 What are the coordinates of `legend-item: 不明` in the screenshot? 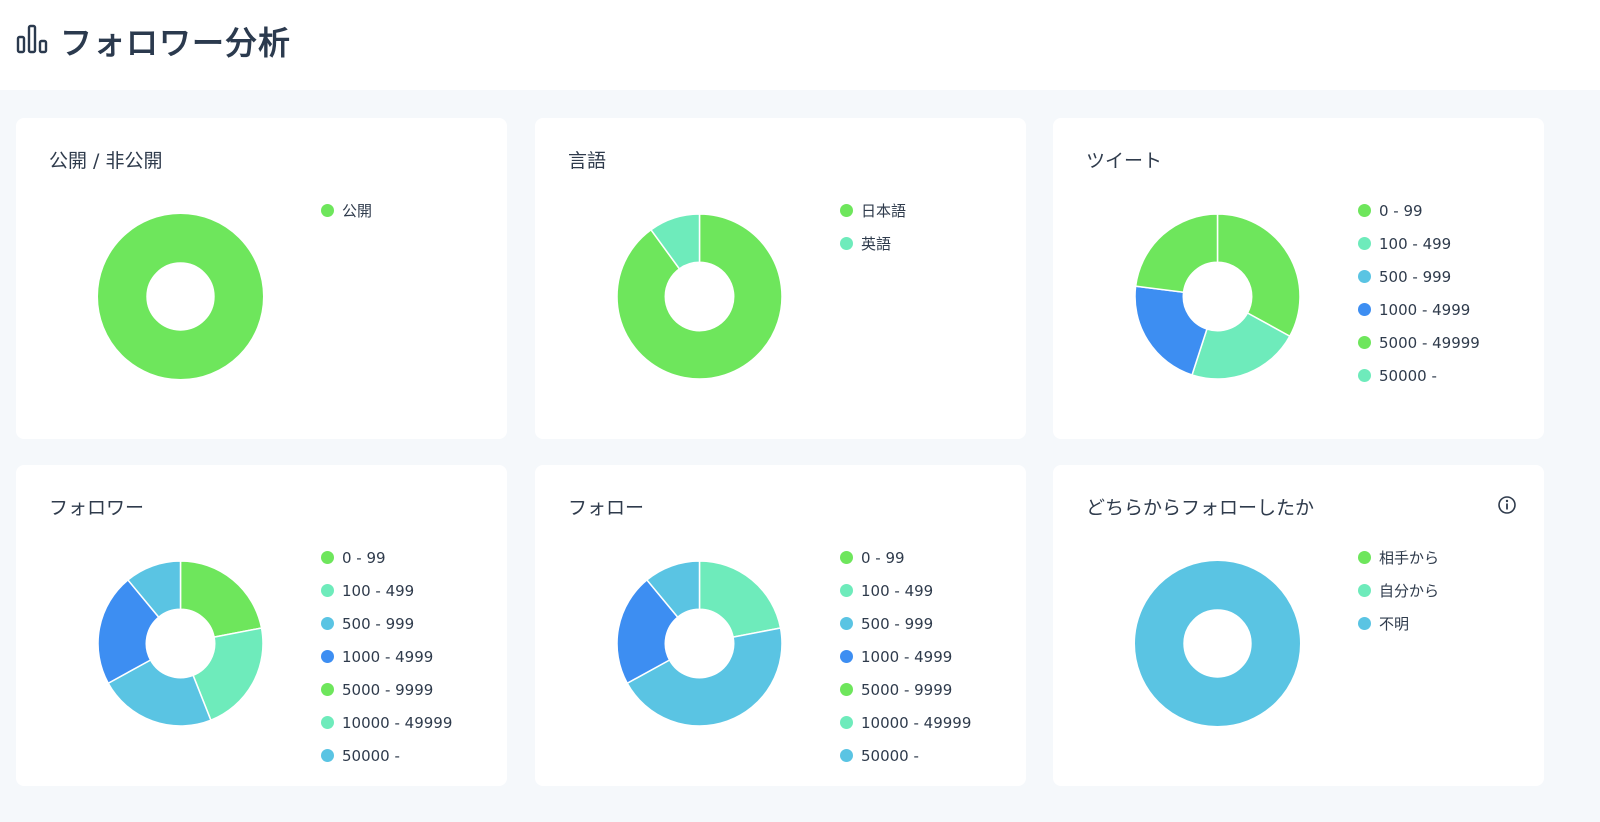 It's located at (1398, 623).